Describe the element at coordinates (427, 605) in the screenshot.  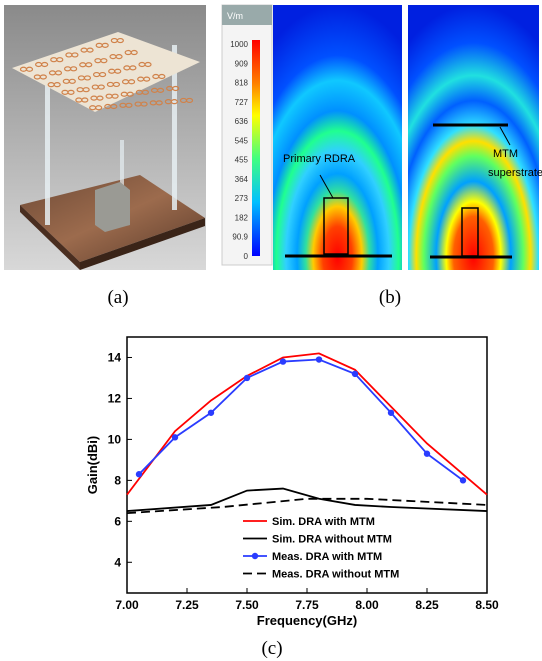
I see `x-tick-label: 8.25` at that location.